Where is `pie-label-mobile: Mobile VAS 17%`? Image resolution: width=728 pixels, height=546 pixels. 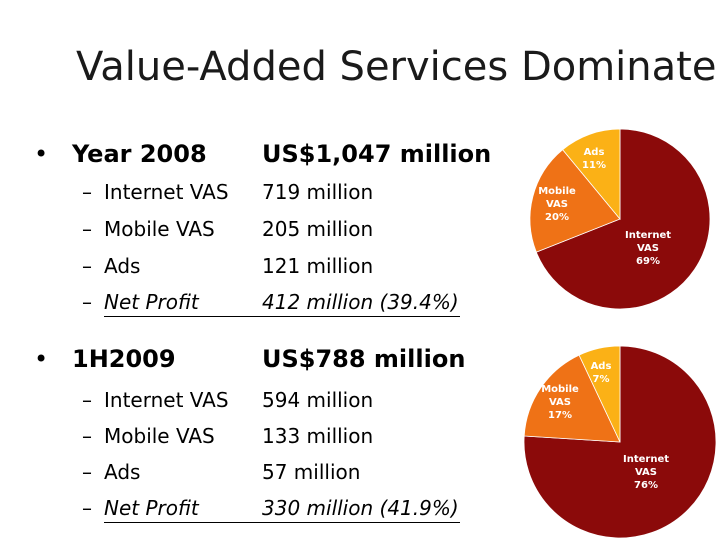 pie-label-mobile: Mobile VAS 17% is located at coordinates (560, 402).